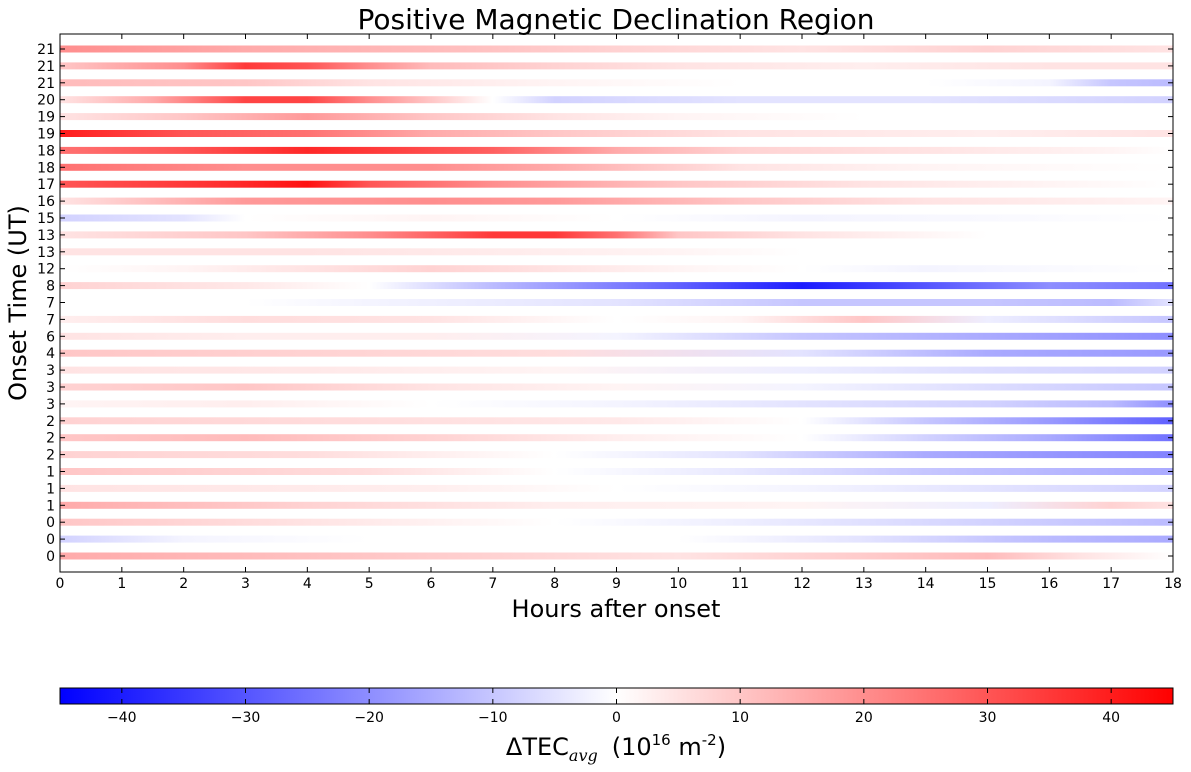 This screenshot has height=772, width=1191. Describe the element at coordinates (307, 584) in the screenshot. I see `x-tick-label: 4` at that location.